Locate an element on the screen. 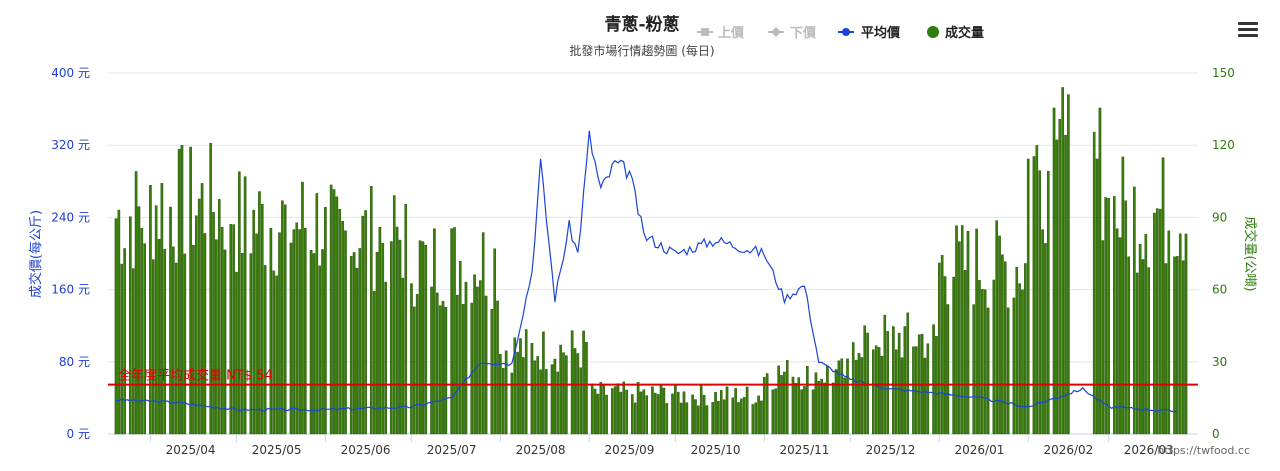 This screenshot has height=471, width=1280. hamburger-icon is located at coordinates (1248, 29).